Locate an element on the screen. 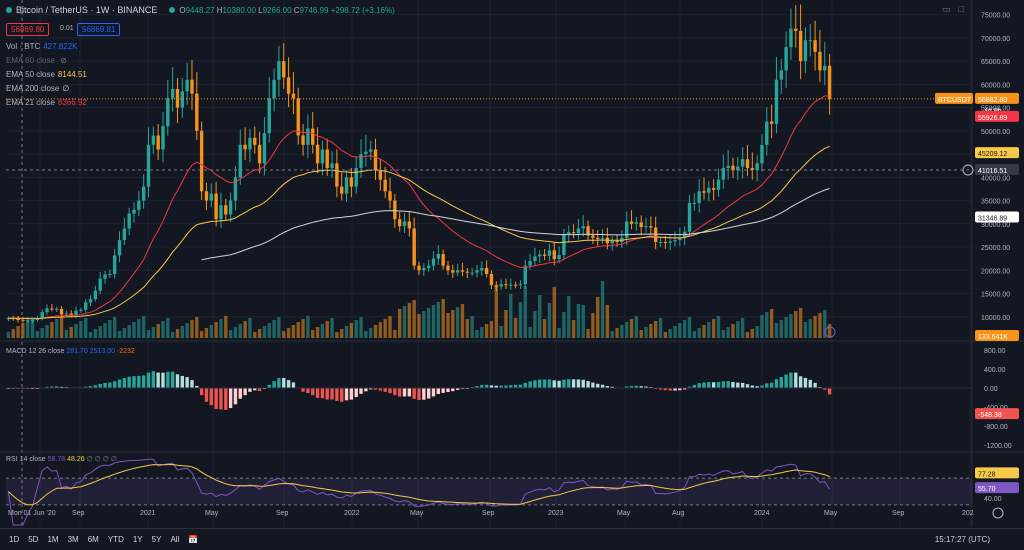 The width and height of the screenshot is (1024, 550). range-3m: 3M is located at coordinates (73, 539).